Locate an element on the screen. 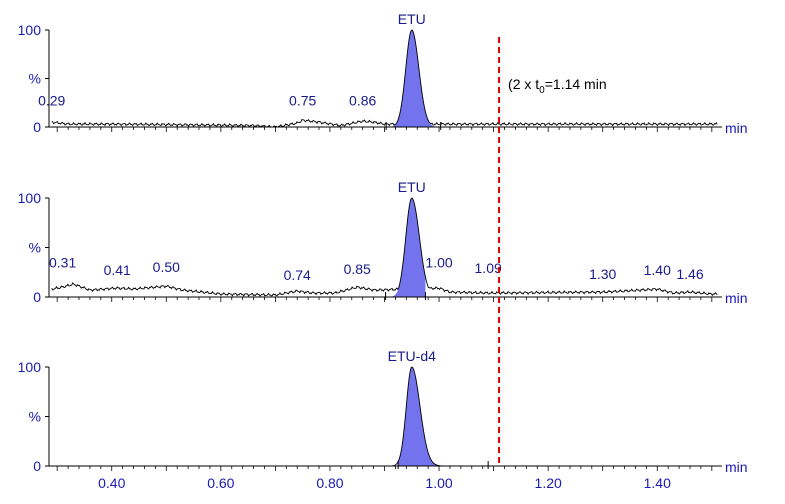 The image size is (785, 504). peak-label: 0.75 is located at coordinates (302, 101).